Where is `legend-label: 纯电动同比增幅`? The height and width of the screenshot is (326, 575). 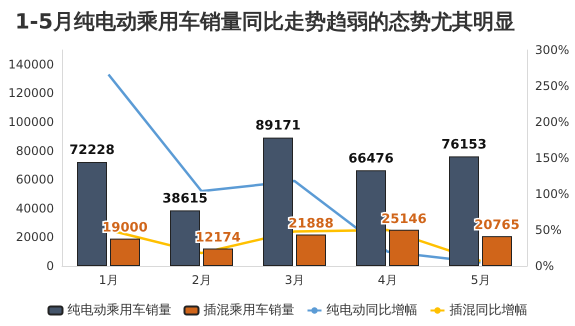 legend-label: 纯电动同比增幅 is located at coordinates (372, 310).